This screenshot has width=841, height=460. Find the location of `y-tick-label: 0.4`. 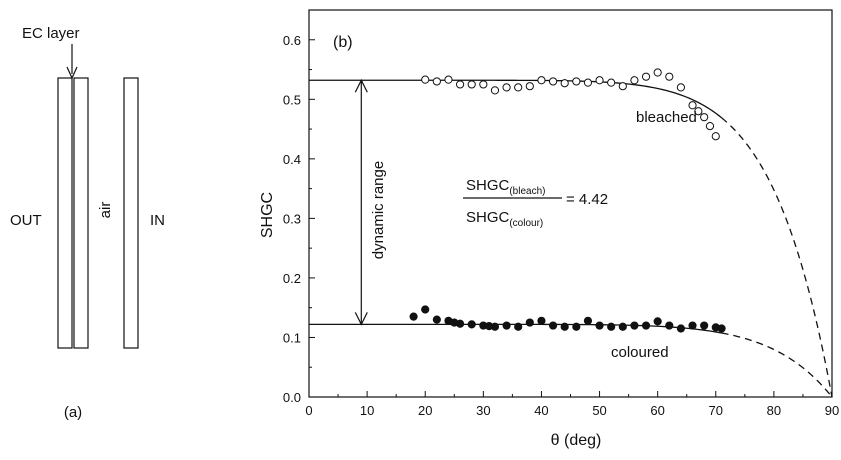

y-tick-label: 0.4 is located at coordinates (292, 159).